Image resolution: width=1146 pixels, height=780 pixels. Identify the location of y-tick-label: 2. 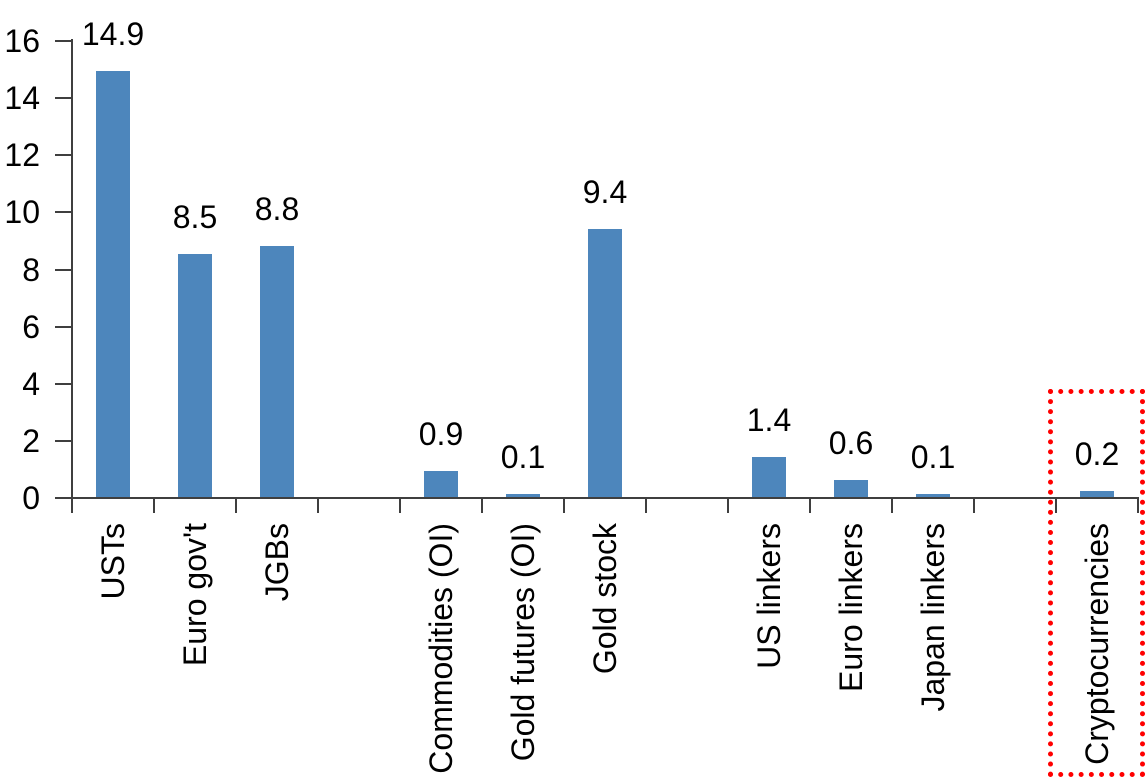
(31, 441).